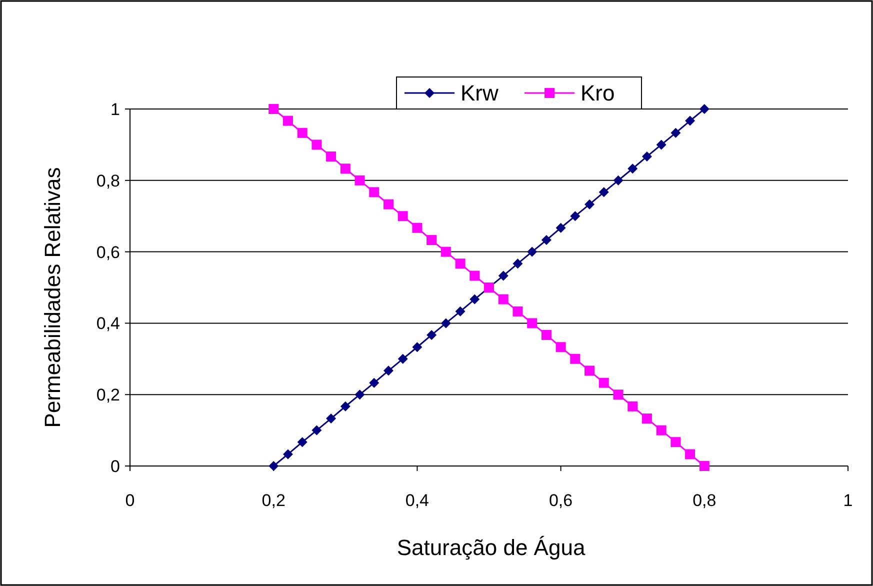 The width and height of the screenshot is (873, 586). Describe the element at coordinates (108, 180) in the screenshot. I see `y-tick-label: 0,8` at that location.